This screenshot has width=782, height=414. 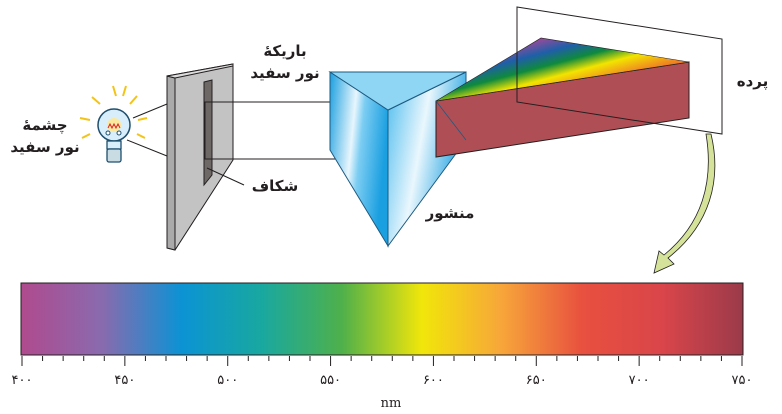 What do you see at coordinates (433, 380) in the screenshot?
I see `tick-label: ۶۰۰` at bounding box center [433, 380].